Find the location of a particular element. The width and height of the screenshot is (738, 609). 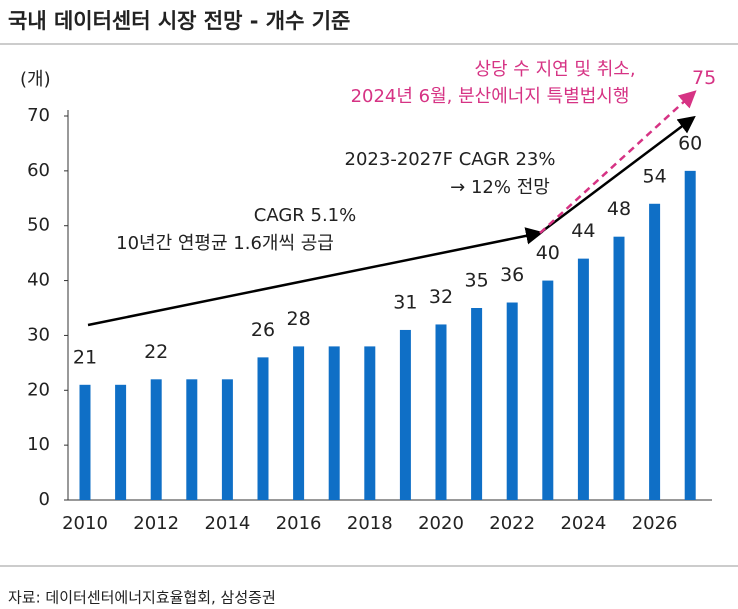

y-tick-label: 0 is located at coordinates (44, 499).